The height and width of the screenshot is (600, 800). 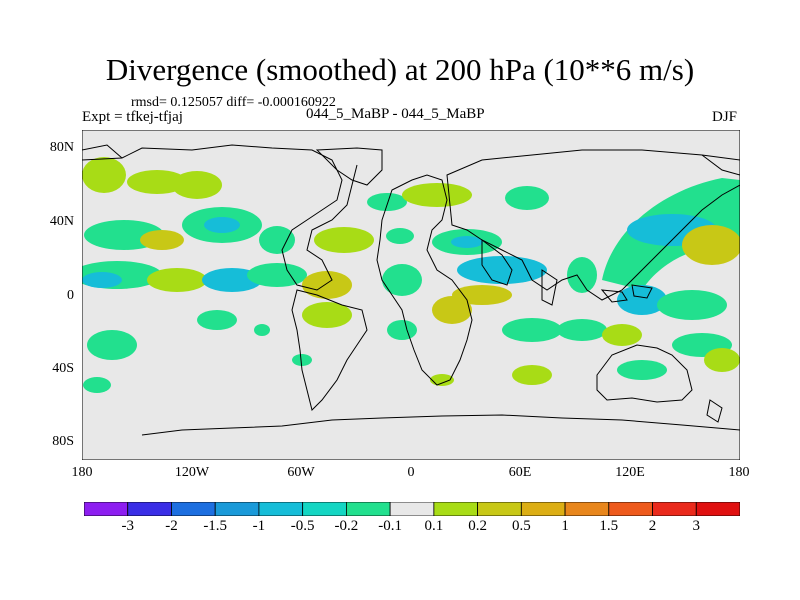 I want to click on lon-label-60e: 60E, so click(x=520, y=472).